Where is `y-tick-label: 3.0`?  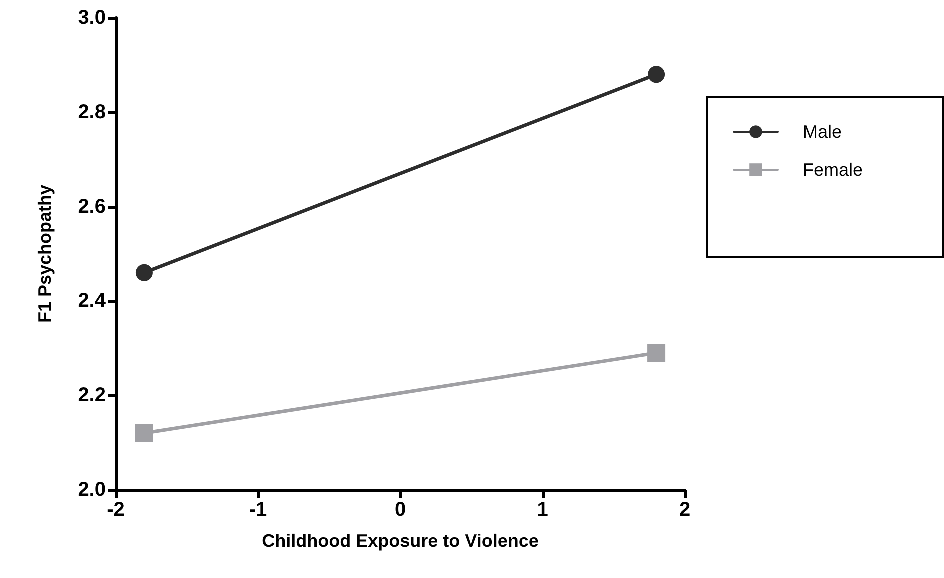 y-tick-label: 3.0 is located at coordinates (92, 18).